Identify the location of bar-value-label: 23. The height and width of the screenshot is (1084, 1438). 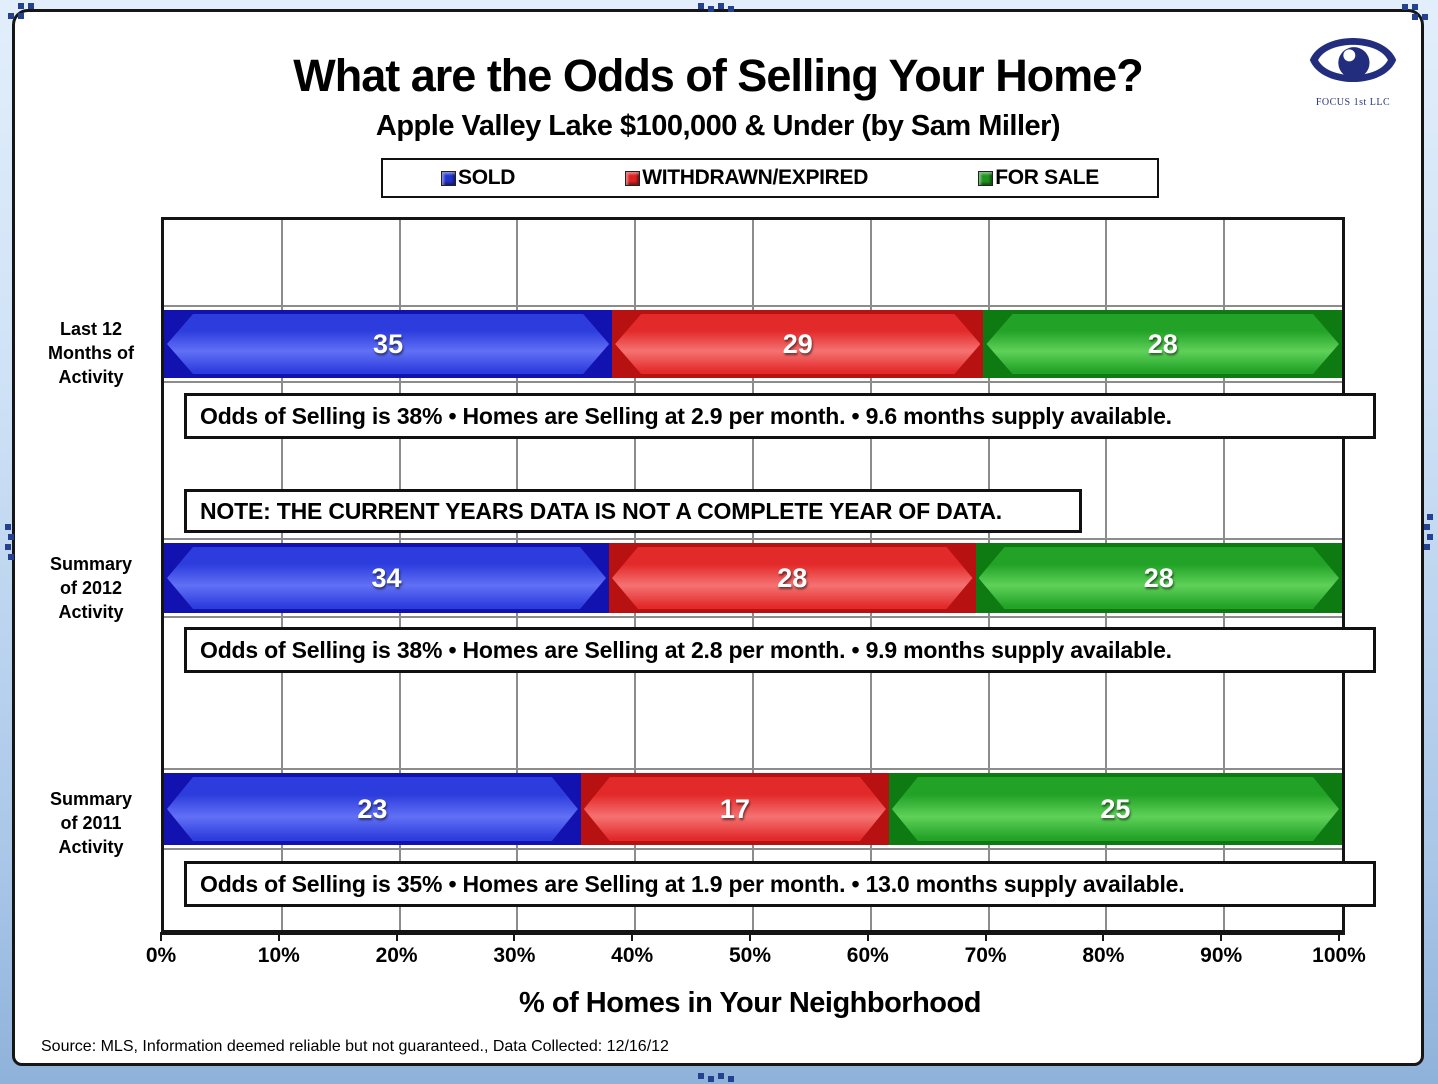
(372, 808).